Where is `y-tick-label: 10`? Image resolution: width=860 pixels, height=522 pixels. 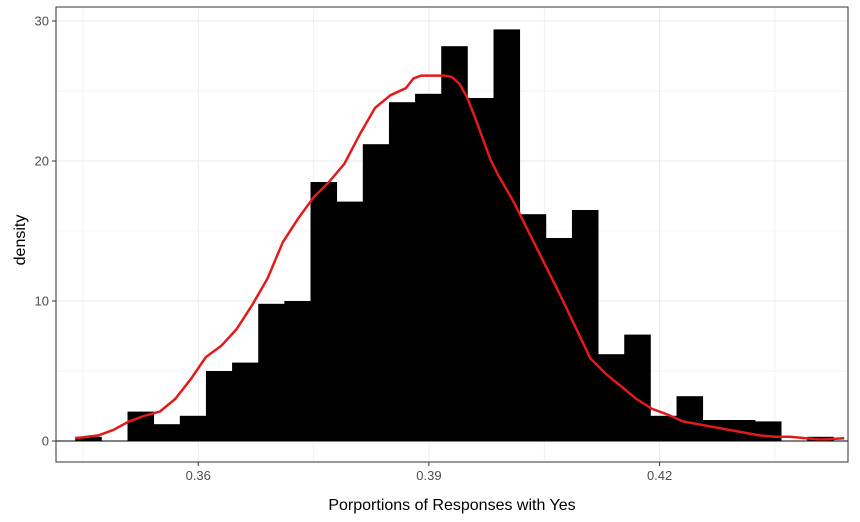 y-tick-label: 10 is located at coordinates (42, 301).